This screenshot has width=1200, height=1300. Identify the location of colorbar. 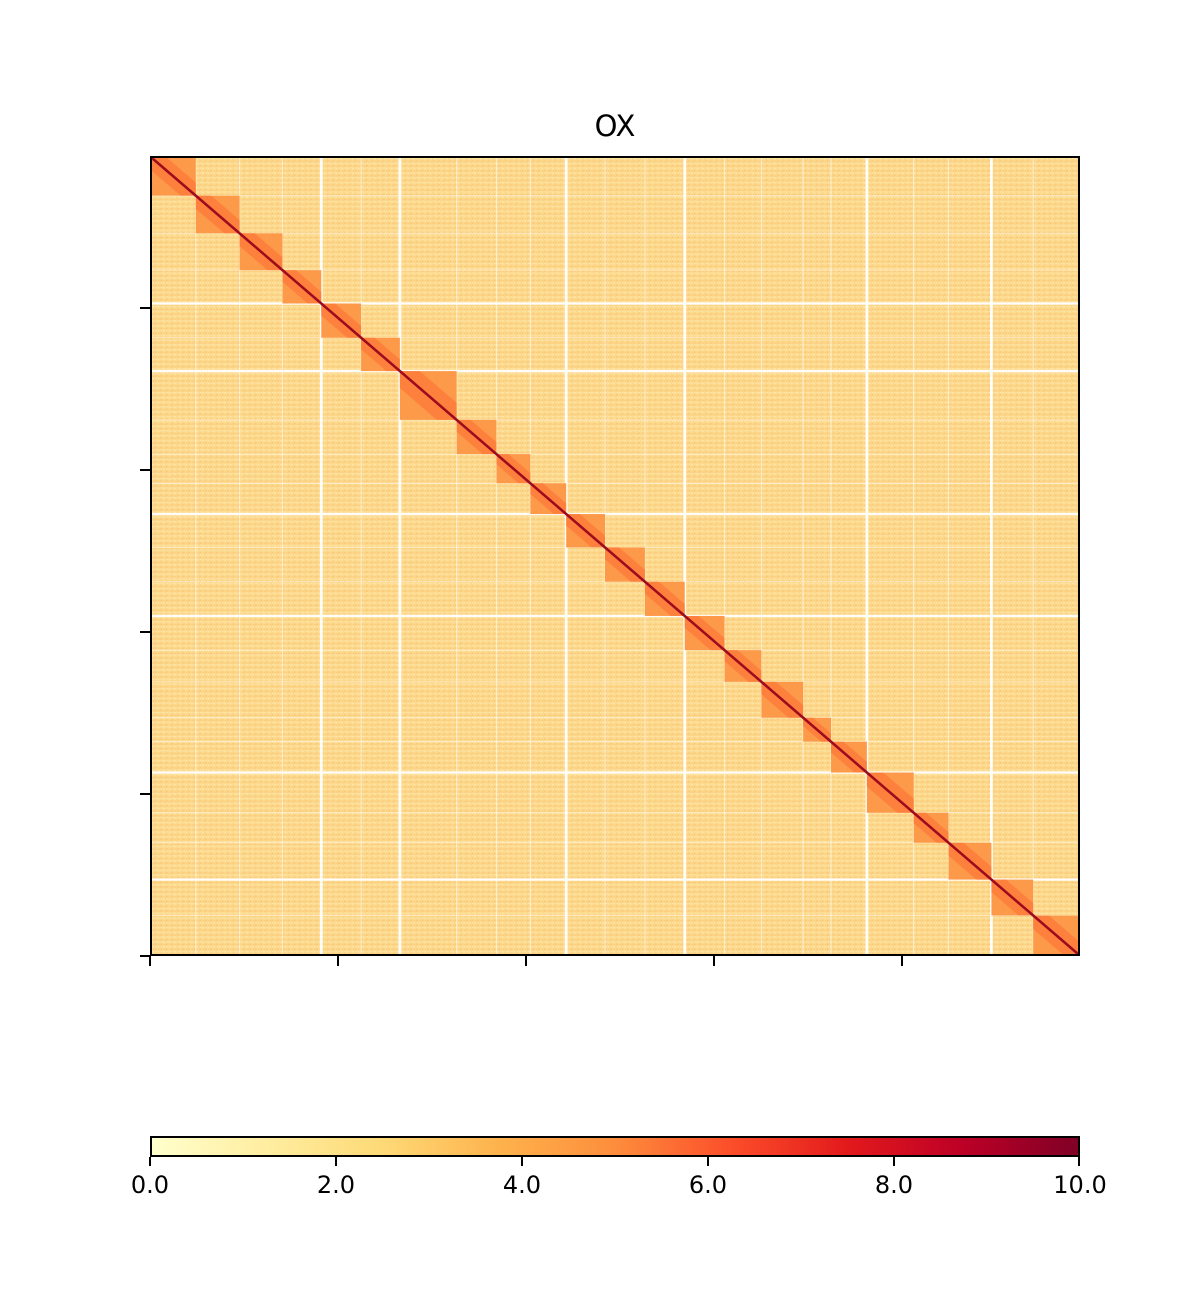
(615, 1146).